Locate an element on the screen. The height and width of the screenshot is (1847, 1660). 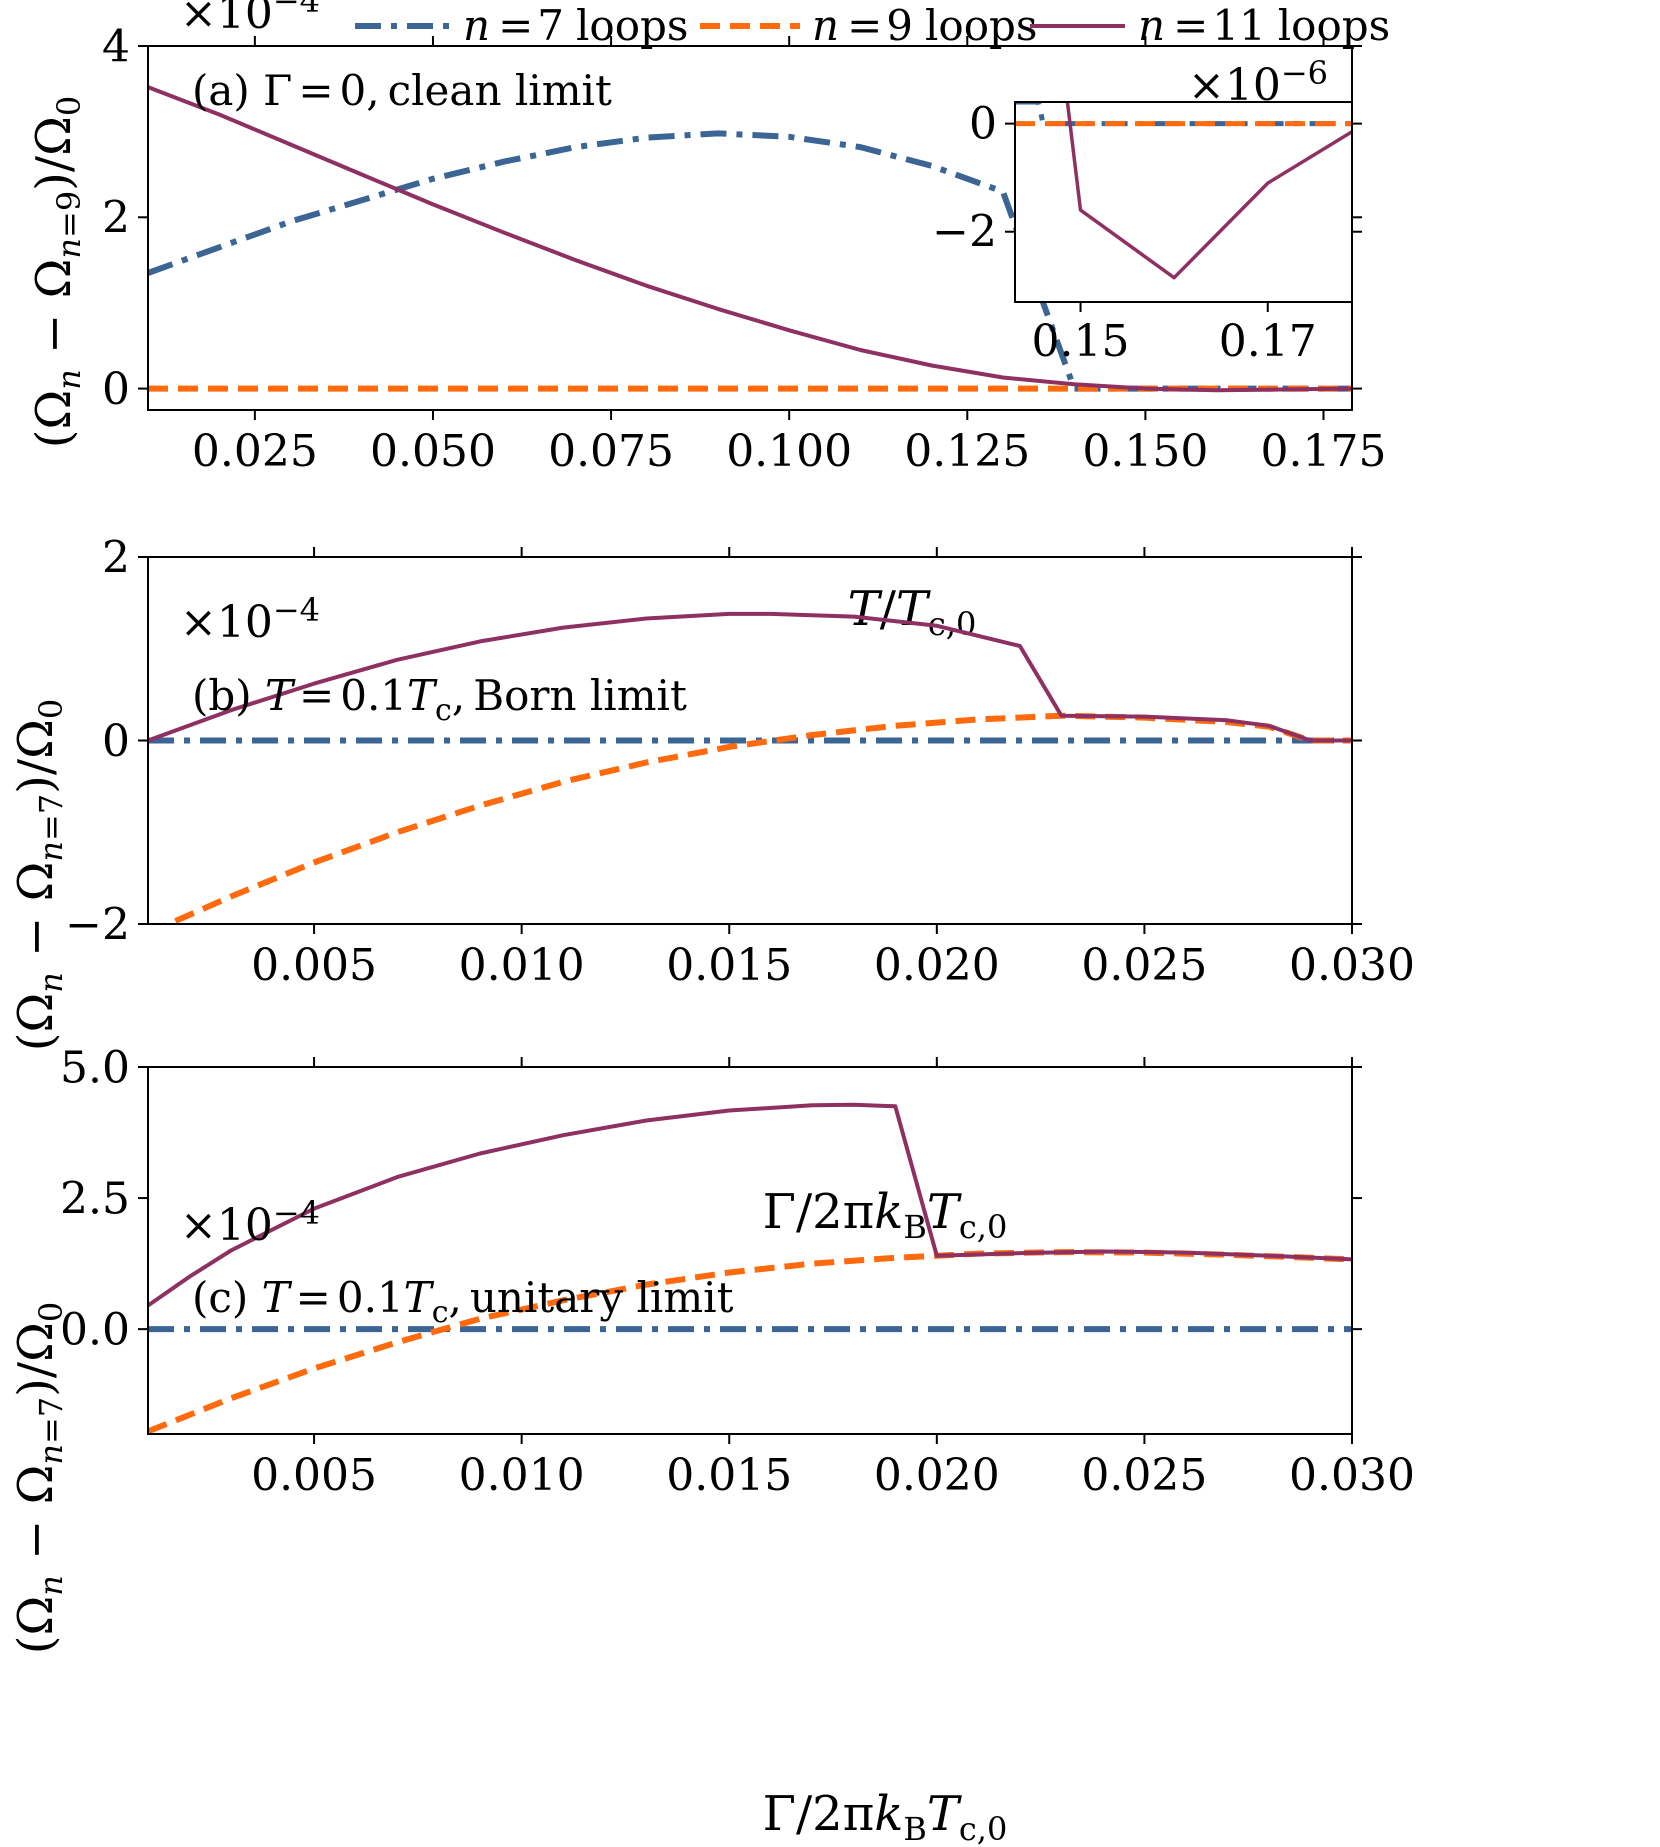
panel-1-xtick-label: 0.020 is located at coordinates (937, 965).